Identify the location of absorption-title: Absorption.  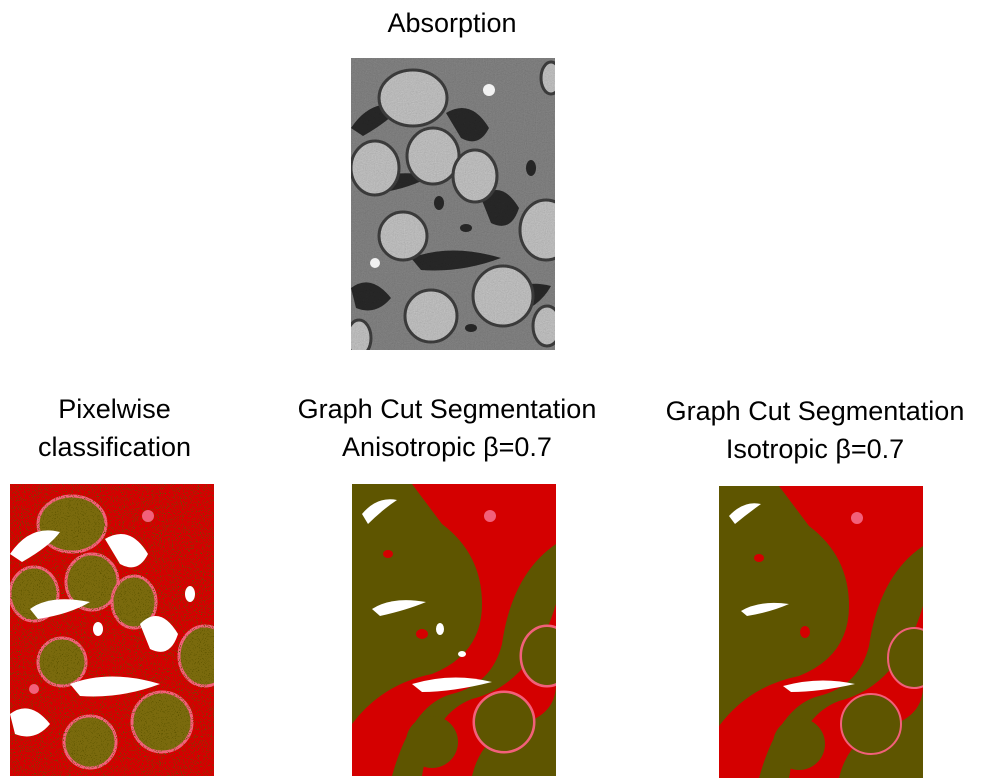
(452, 23).